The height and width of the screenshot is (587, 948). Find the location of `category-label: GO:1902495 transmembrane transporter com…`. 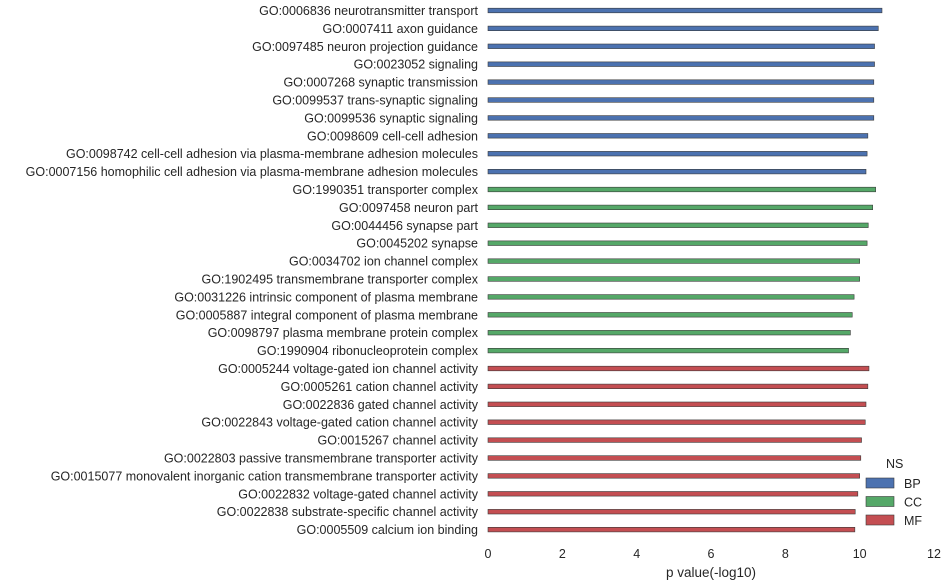

category-label: GO:1902495 transmembrane transporter com… is located at coordinates (339, 280).